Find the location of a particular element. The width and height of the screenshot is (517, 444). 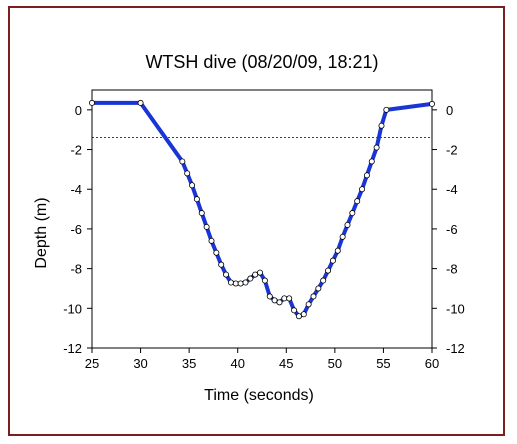

x-tick-label: 60 is located at coordinates (432, 363).